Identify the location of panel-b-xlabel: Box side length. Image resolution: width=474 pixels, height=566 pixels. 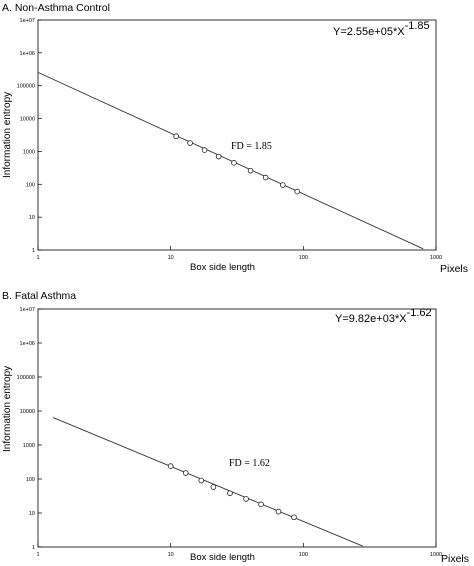
(222, 557).